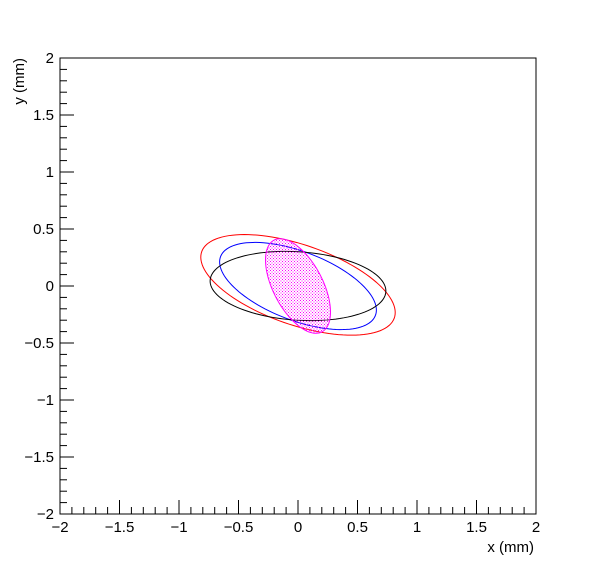 The image size is (596, 572). What do you see at coordinates (357, 527) in the screenshot?
I see `x-tick-label: 0.5` at bounding box center [357, 527].